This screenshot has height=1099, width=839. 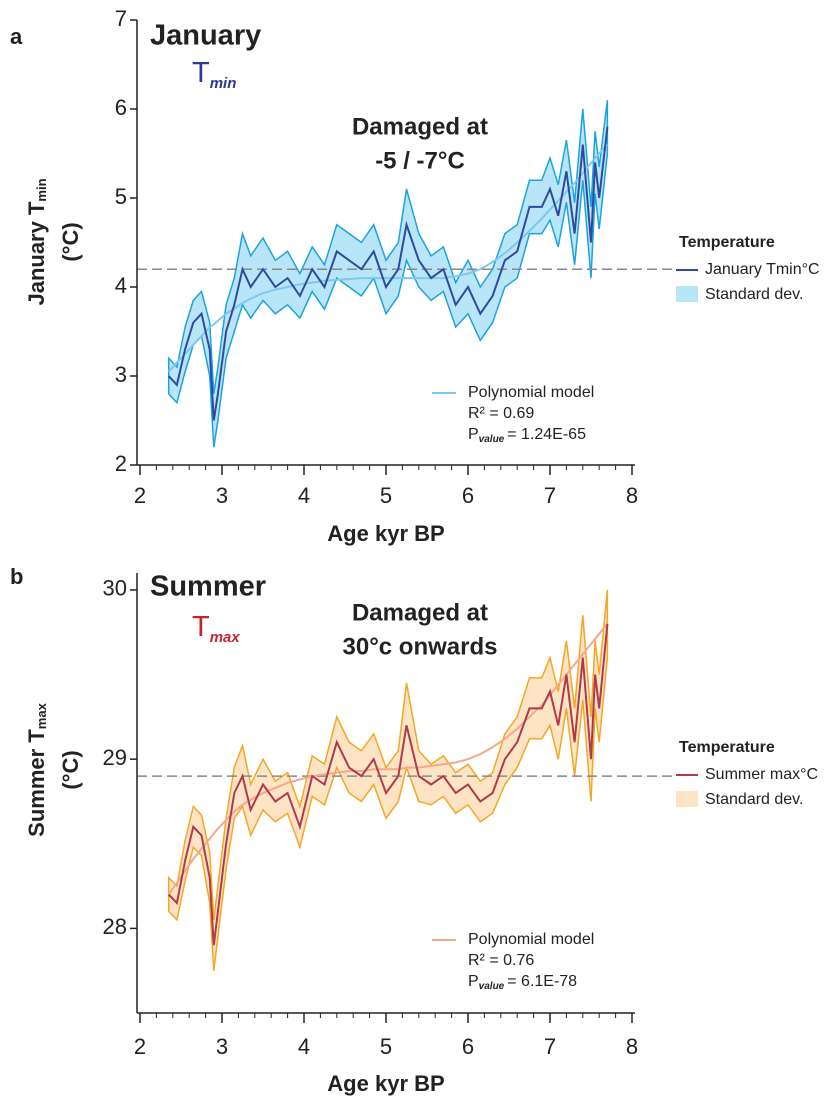 I want to click on polynomial-line, so click(x=388, y=759).